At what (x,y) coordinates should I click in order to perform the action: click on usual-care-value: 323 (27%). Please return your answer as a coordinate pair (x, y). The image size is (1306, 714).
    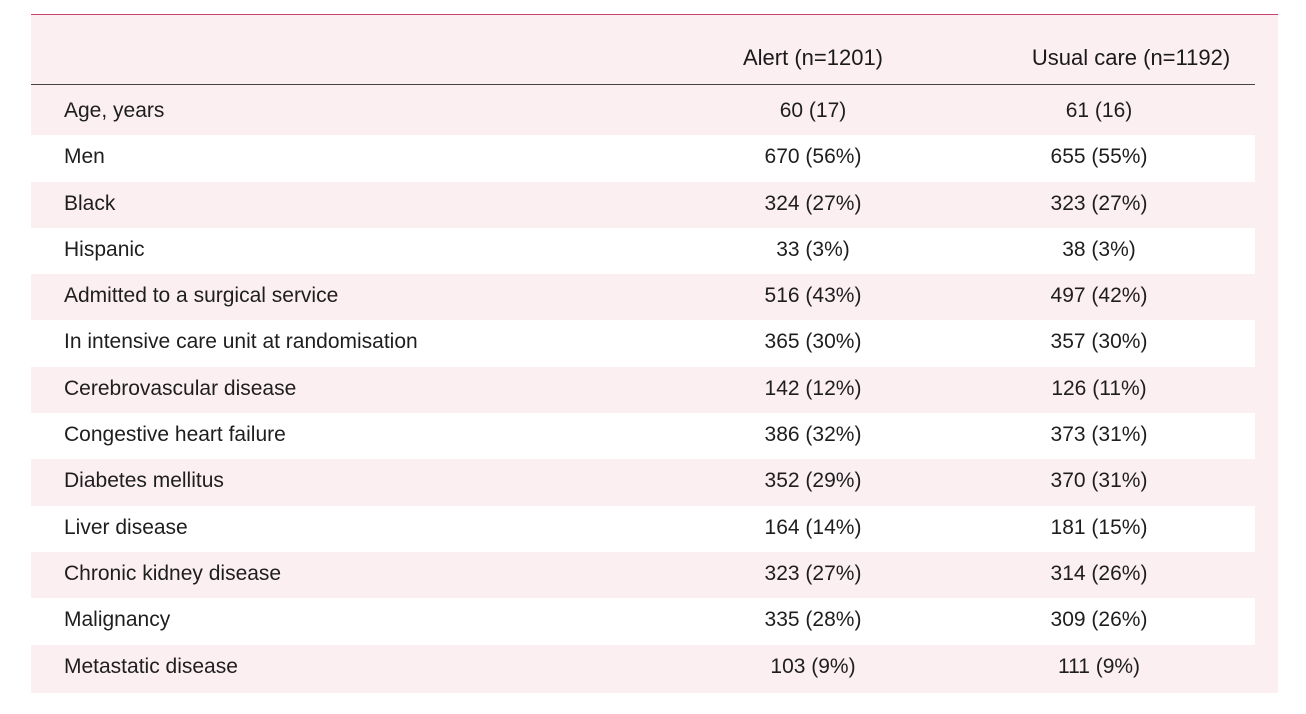
    Looking at the image, I should click on (1099, 203).